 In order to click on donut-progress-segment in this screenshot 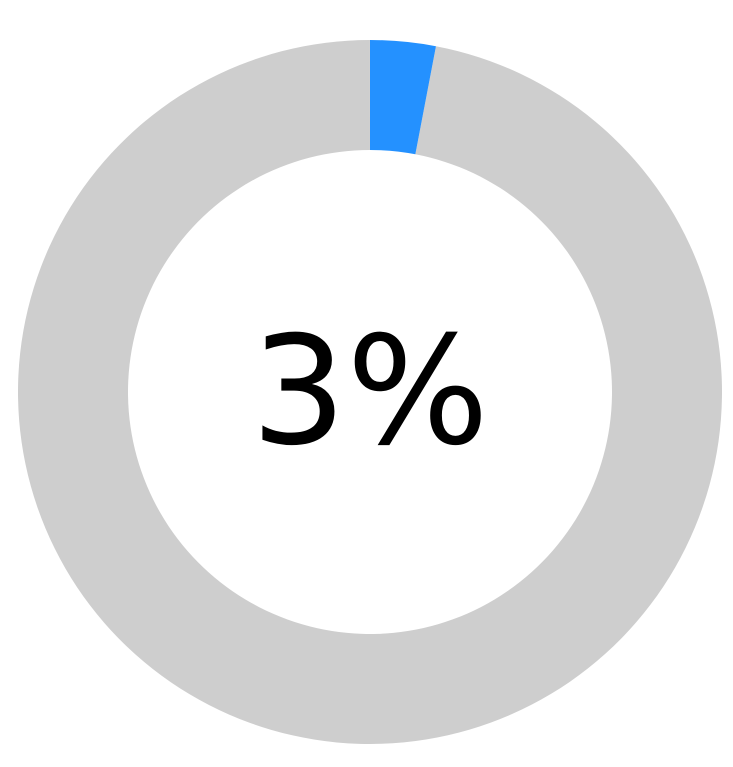, I will do `click(403, 97)`.